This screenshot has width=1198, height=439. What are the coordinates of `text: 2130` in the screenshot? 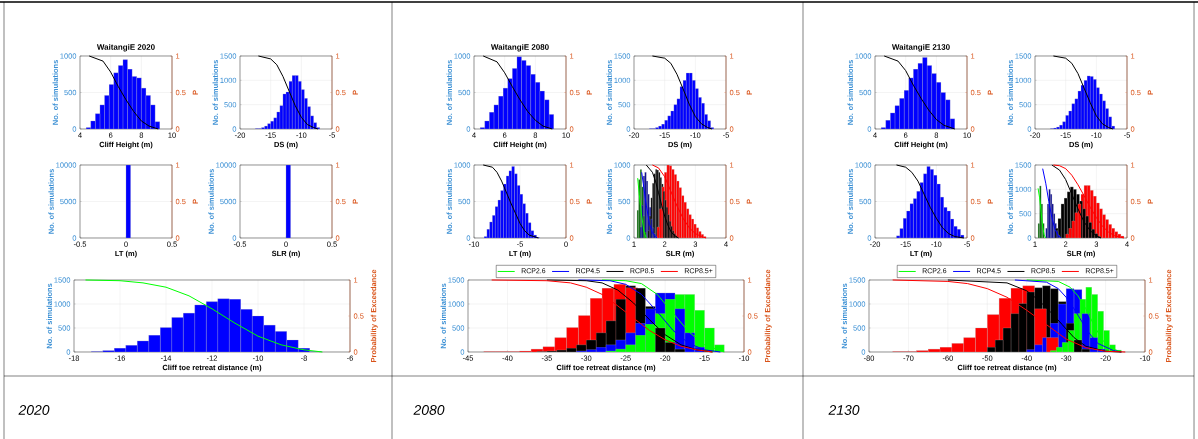 It's located at (844, 410).